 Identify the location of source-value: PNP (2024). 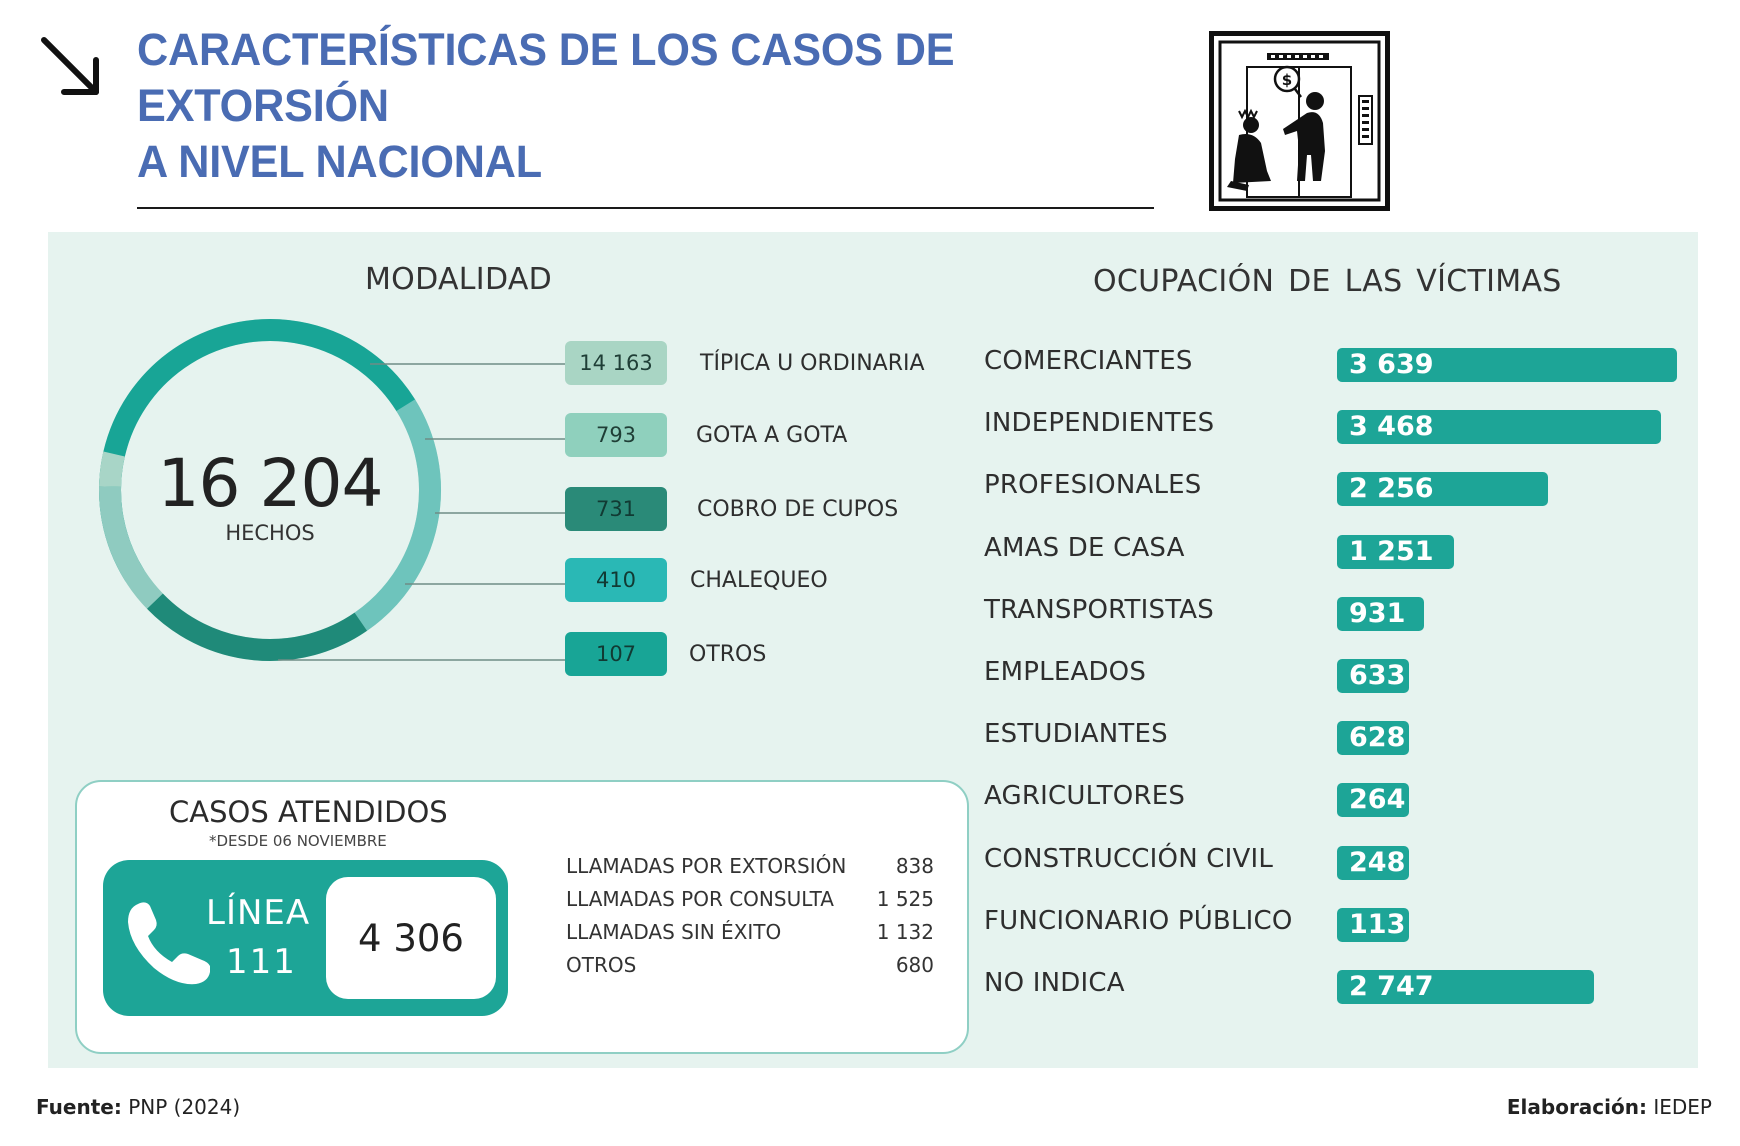
(184, 1107).